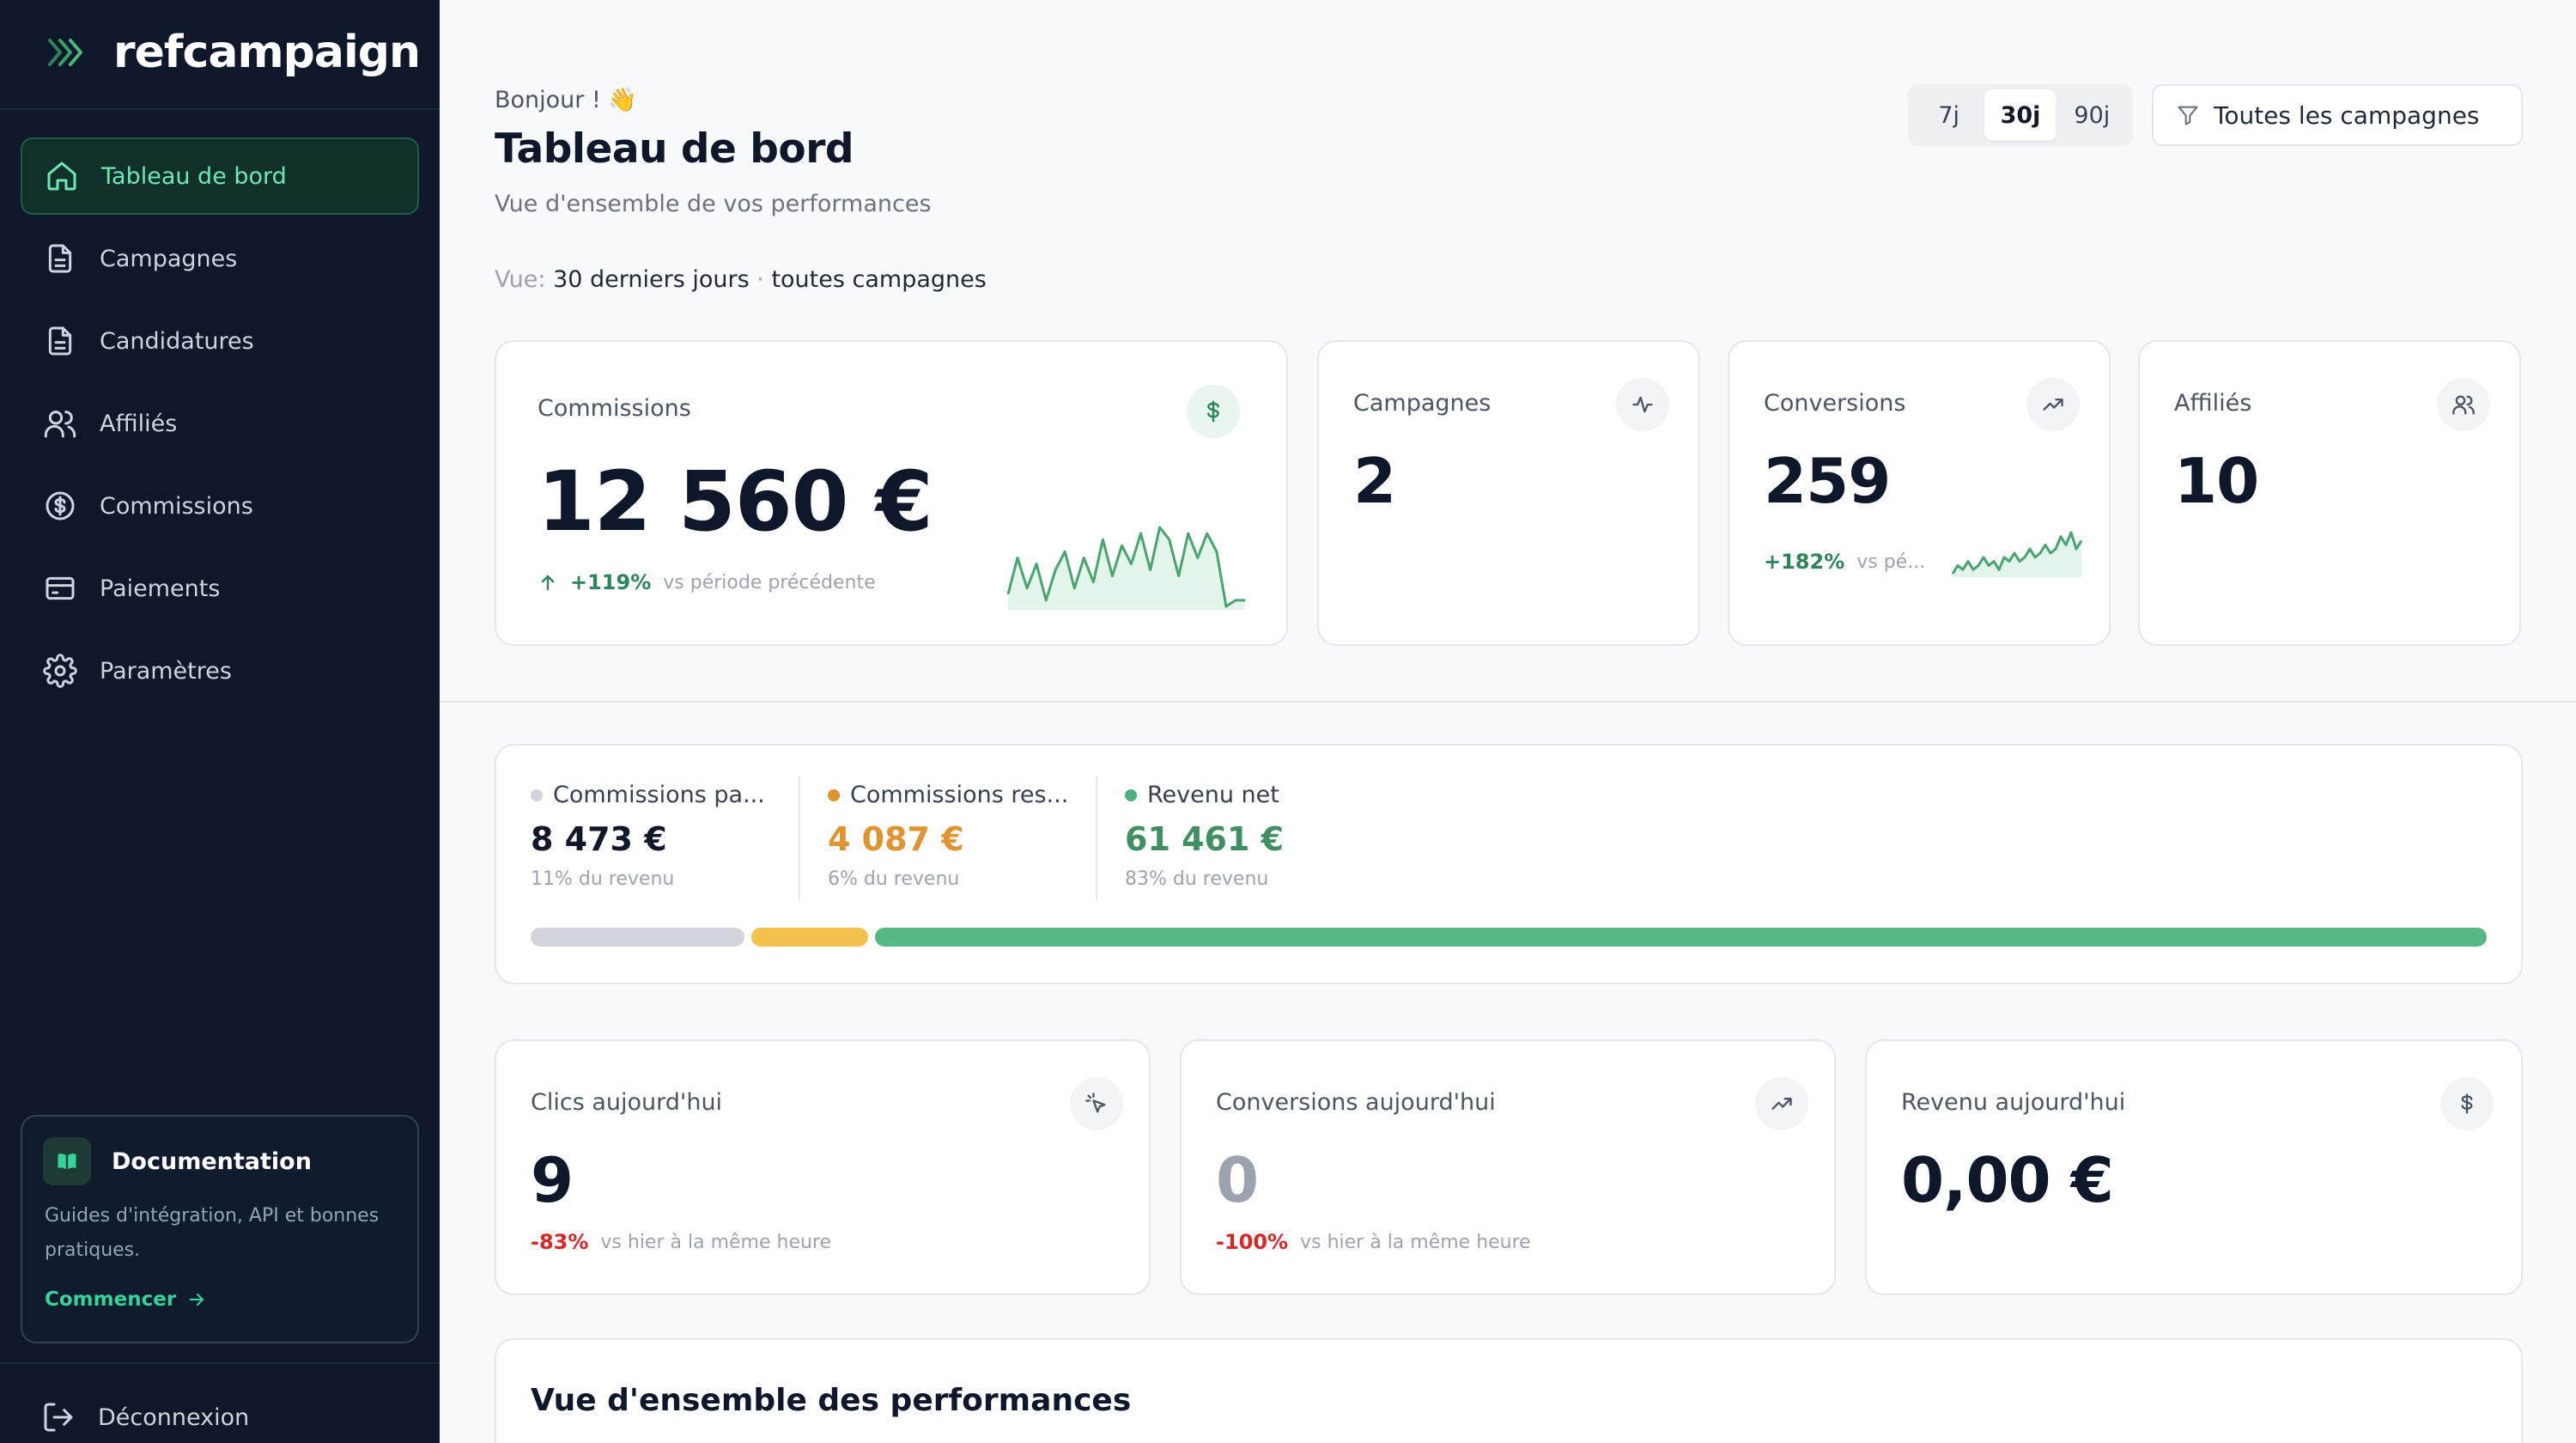  I want to click on view-scope: toutes campagnes, so click(879, 279).